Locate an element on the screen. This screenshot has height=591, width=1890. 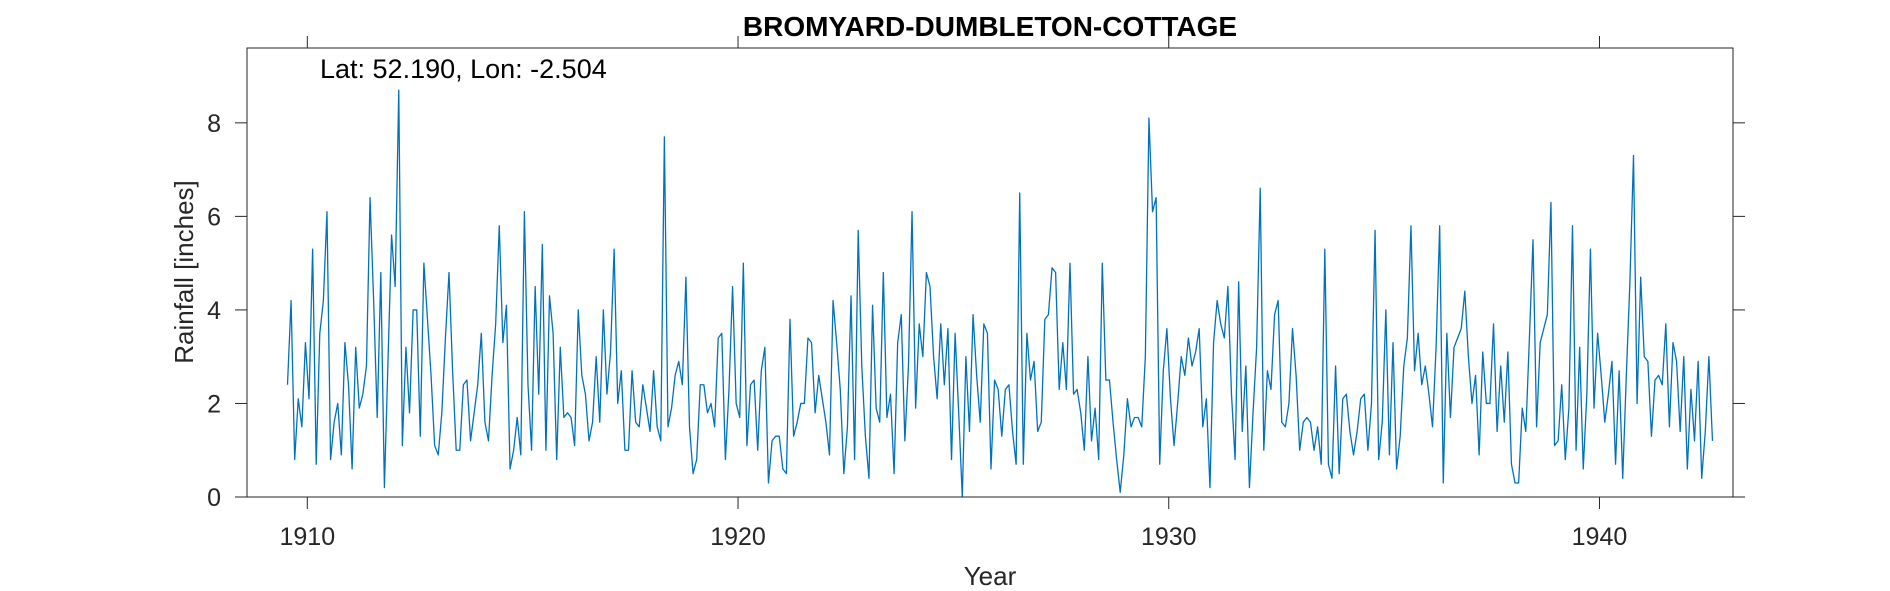
y-tick-label-4: 4 is located at coordinates (214, 311).